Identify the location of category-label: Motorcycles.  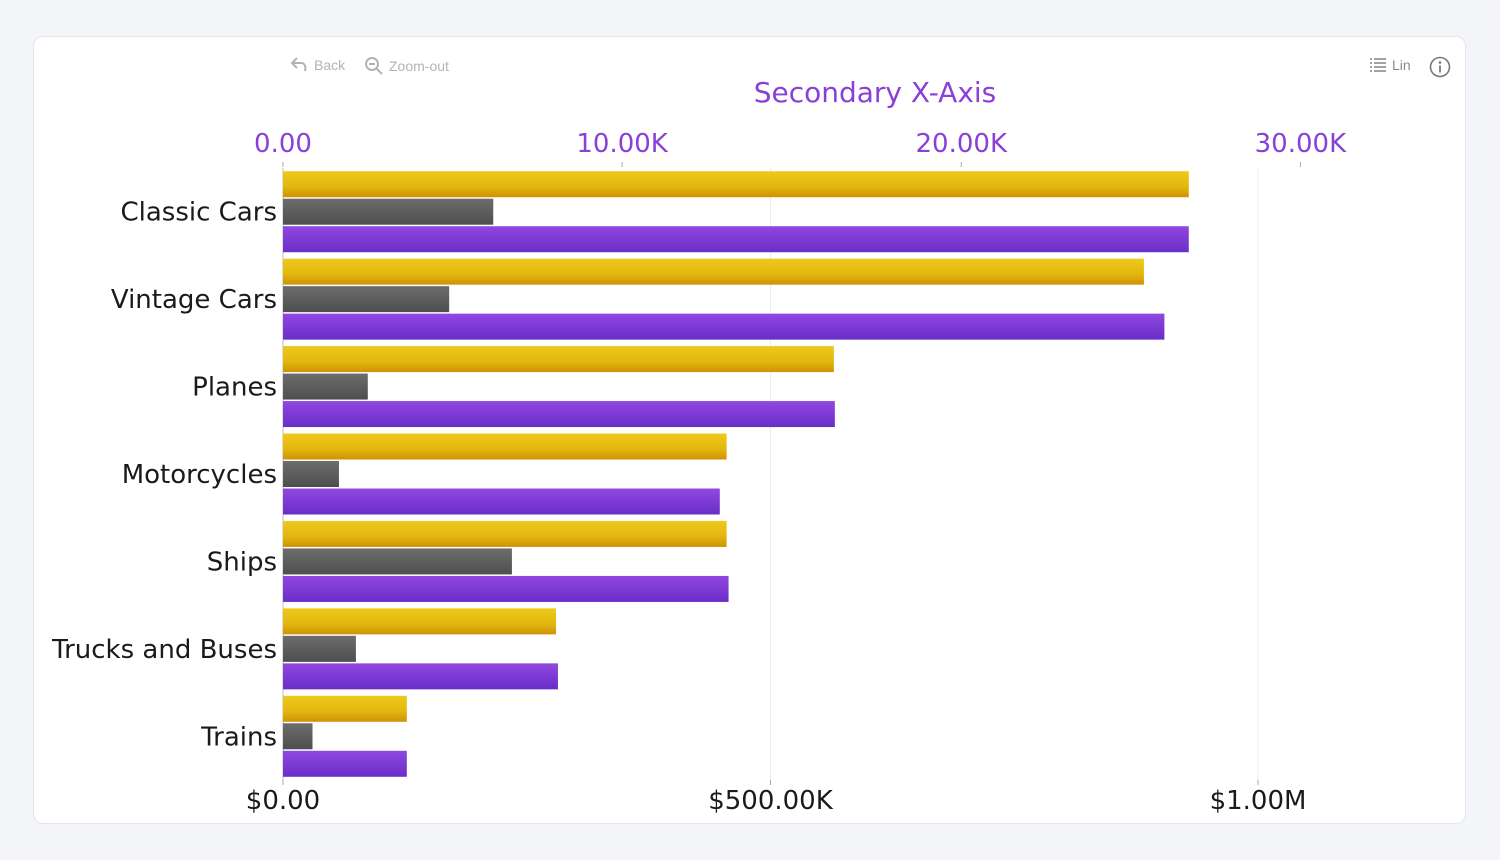
(199, 475).